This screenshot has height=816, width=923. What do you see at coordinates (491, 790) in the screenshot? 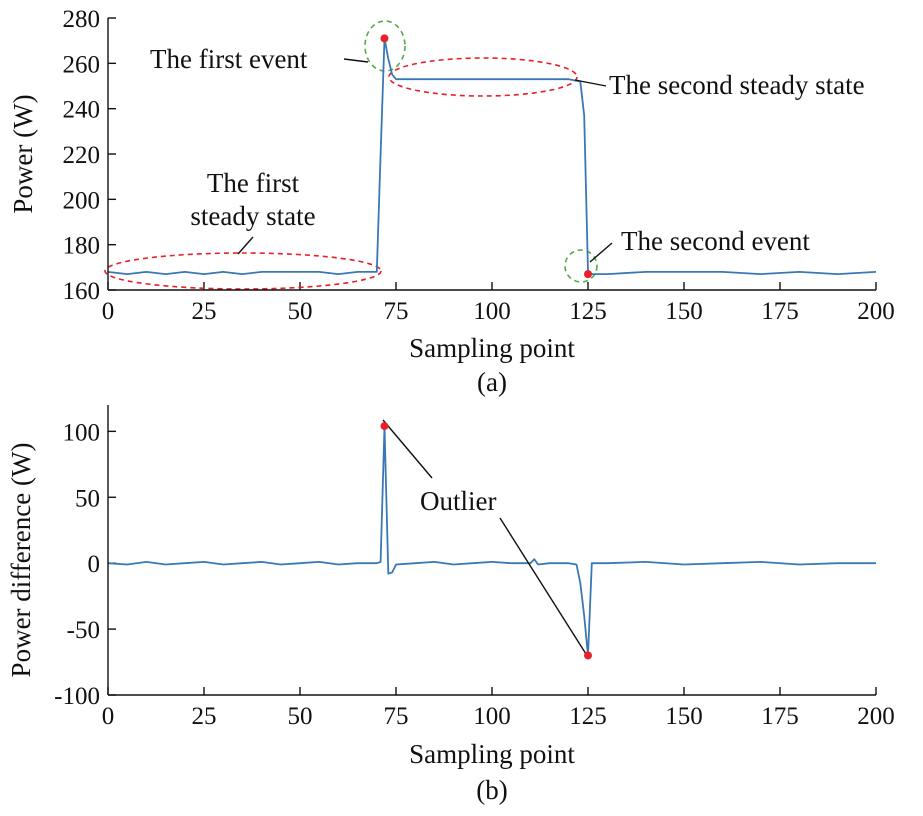
I see `panel-b-caption: (b)` at bounding box center [491, 790].